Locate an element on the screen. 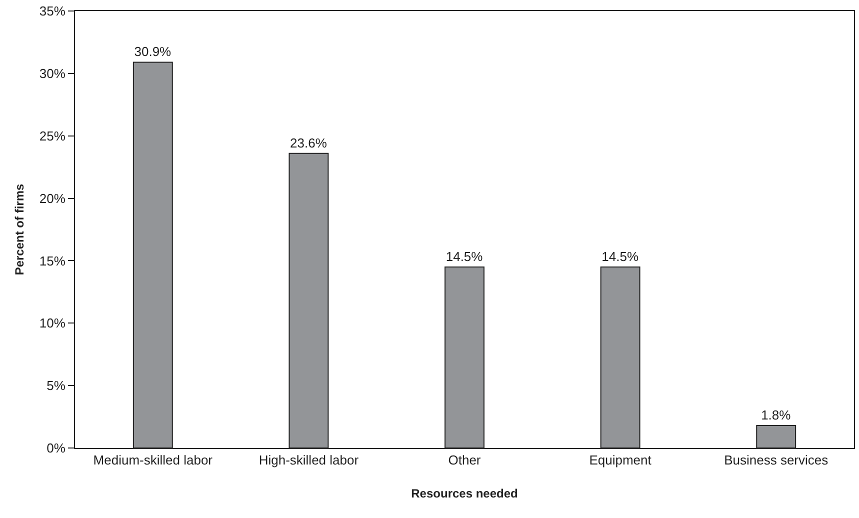 Image resolution: width=859 pixels, height=518 pixels. x-axis-title: Resources needed is located at coordinates (464, 493).